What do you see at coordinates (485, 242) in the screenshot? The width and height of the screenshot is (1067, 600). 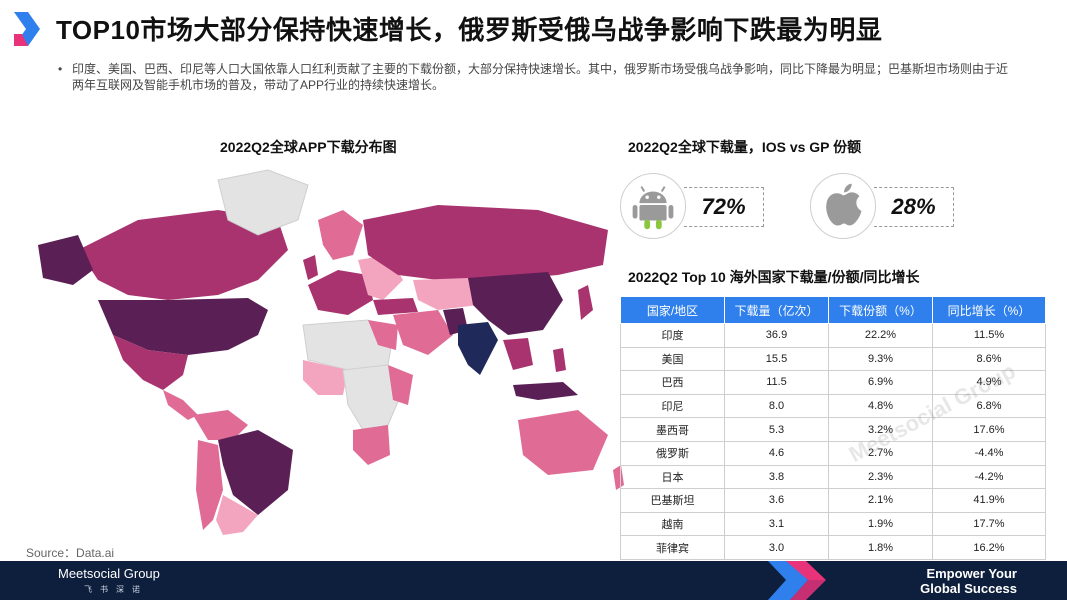 I see `map-russia` at bounding box center [485, 242].